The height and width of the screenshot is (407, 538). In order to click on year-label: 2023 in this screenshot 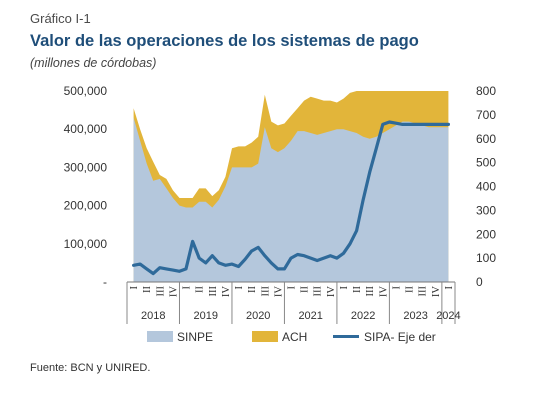, I will do `click(415, 316)`.